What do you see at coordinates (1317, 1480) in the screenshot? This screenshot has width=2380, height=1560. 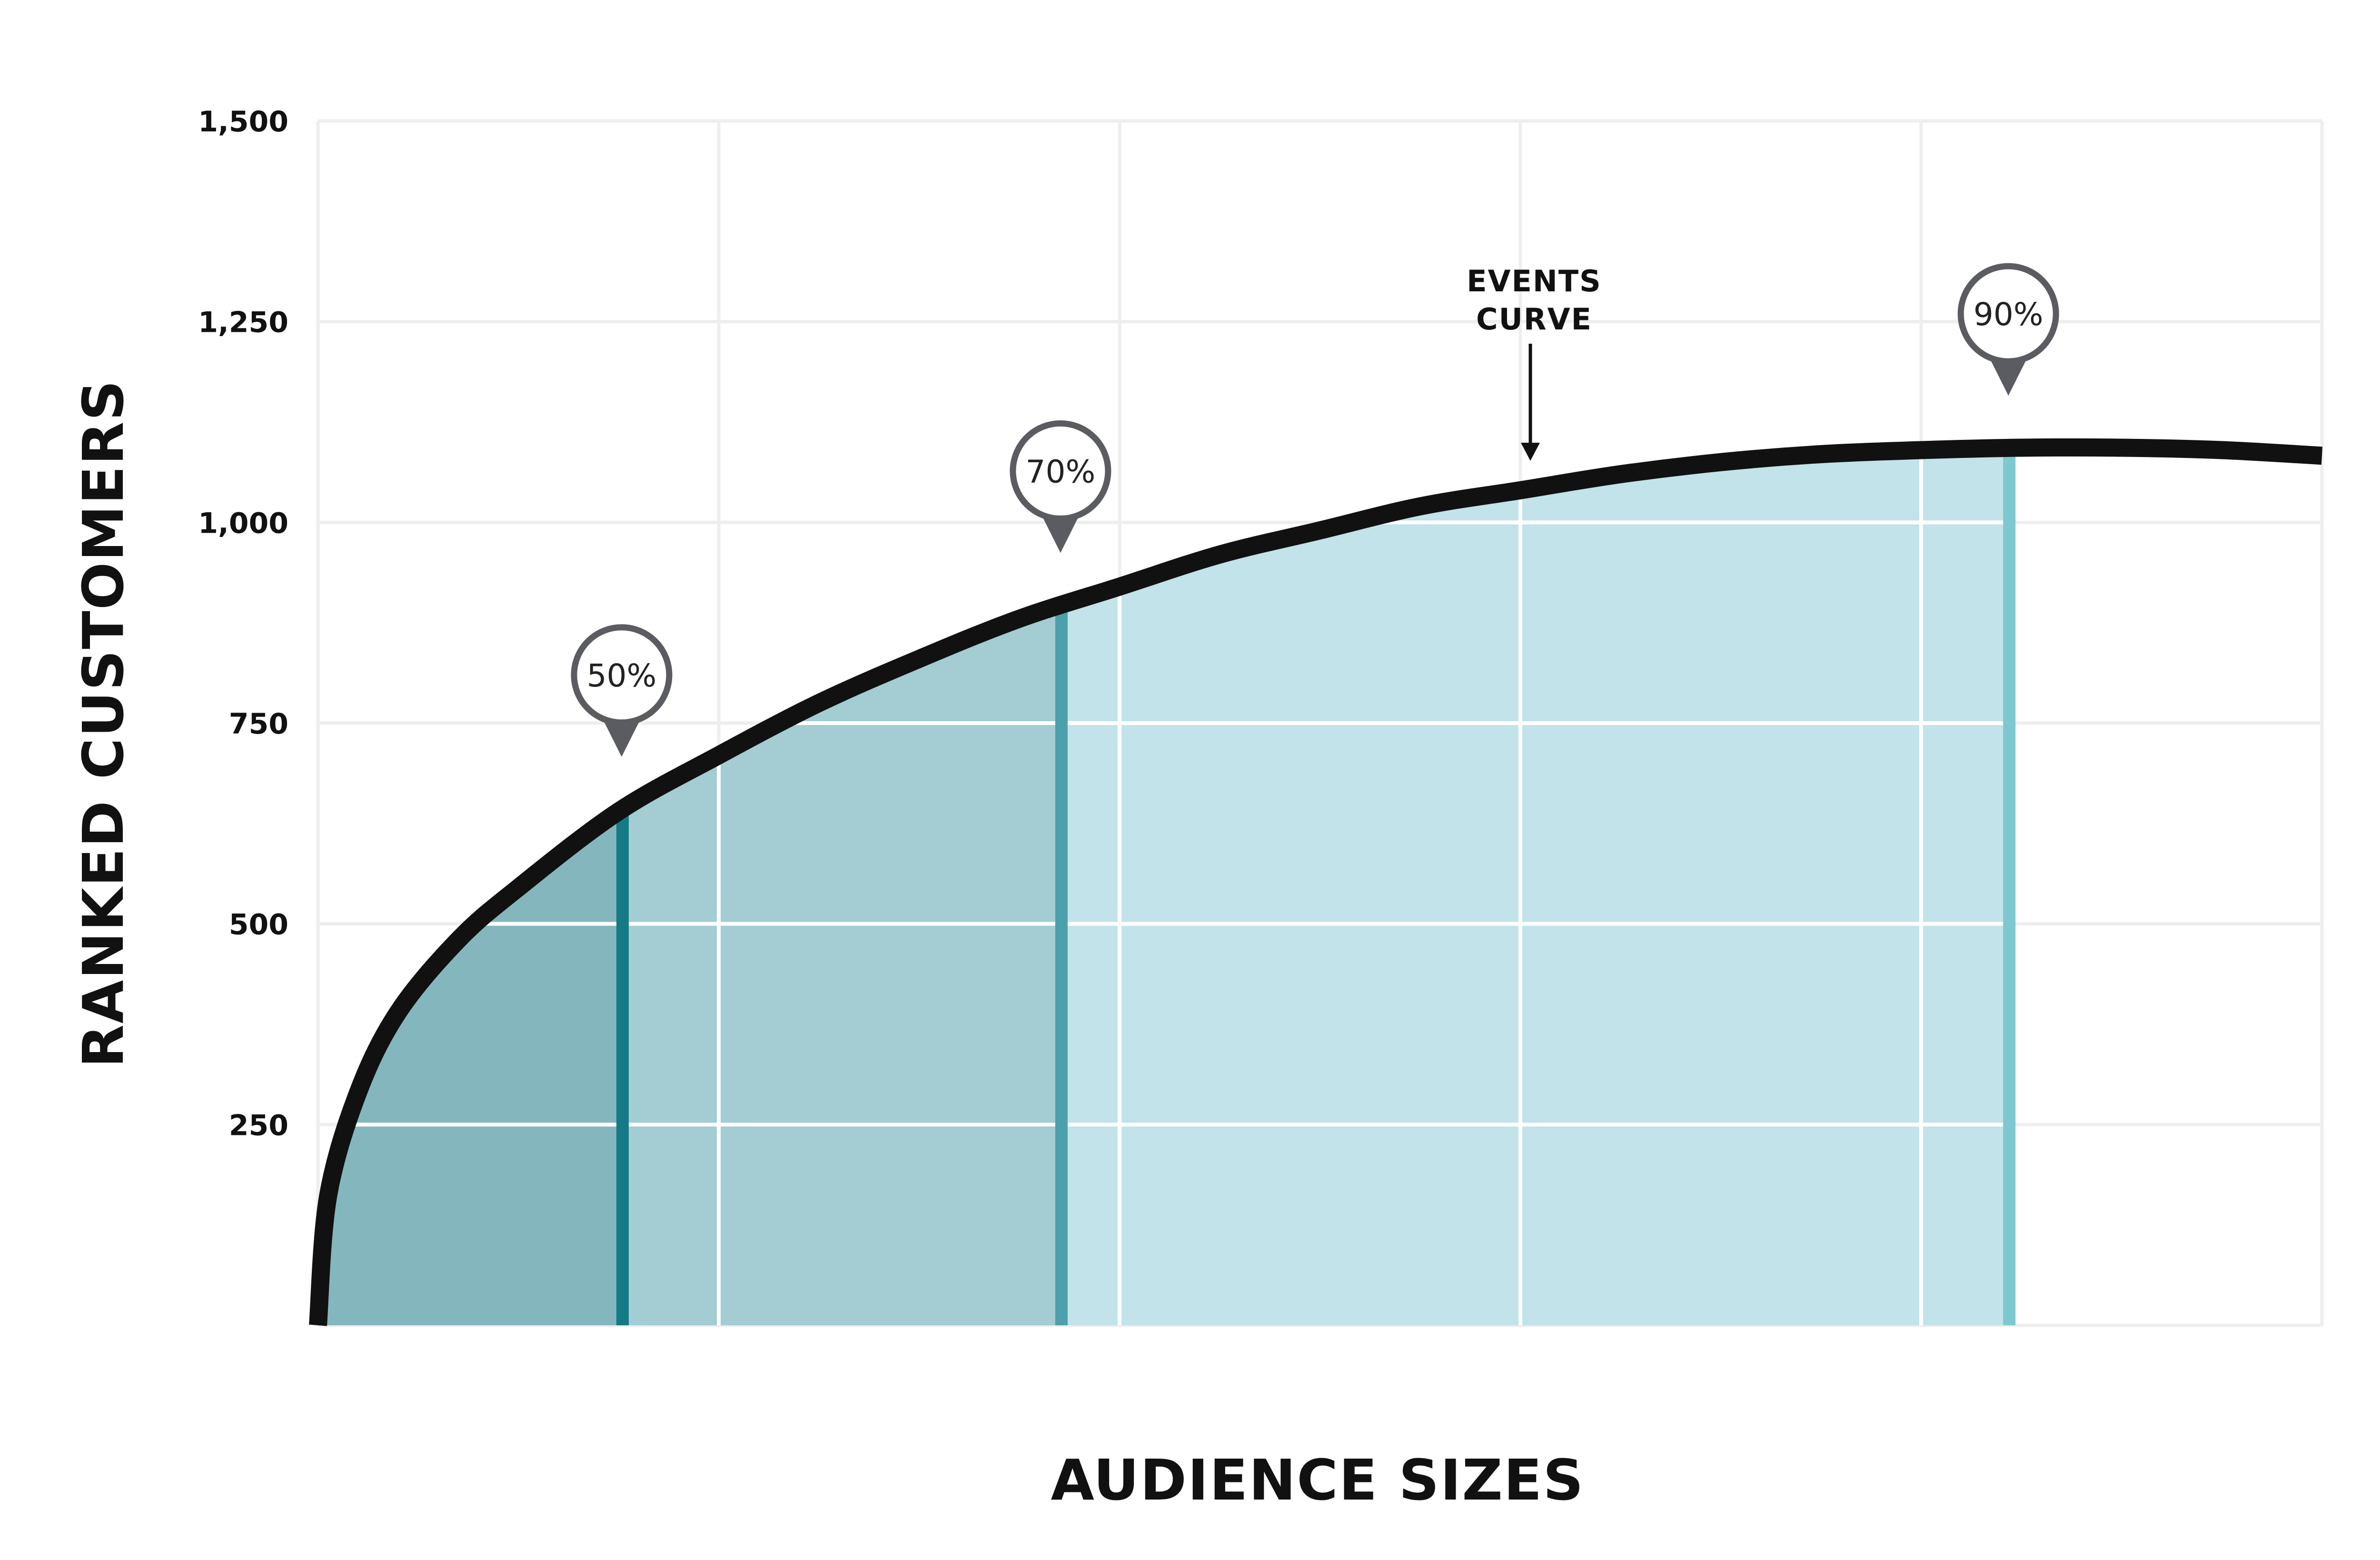 I see `x-axis-title: AUDIENCE SIZES` at bounding box center [1317, 1480].